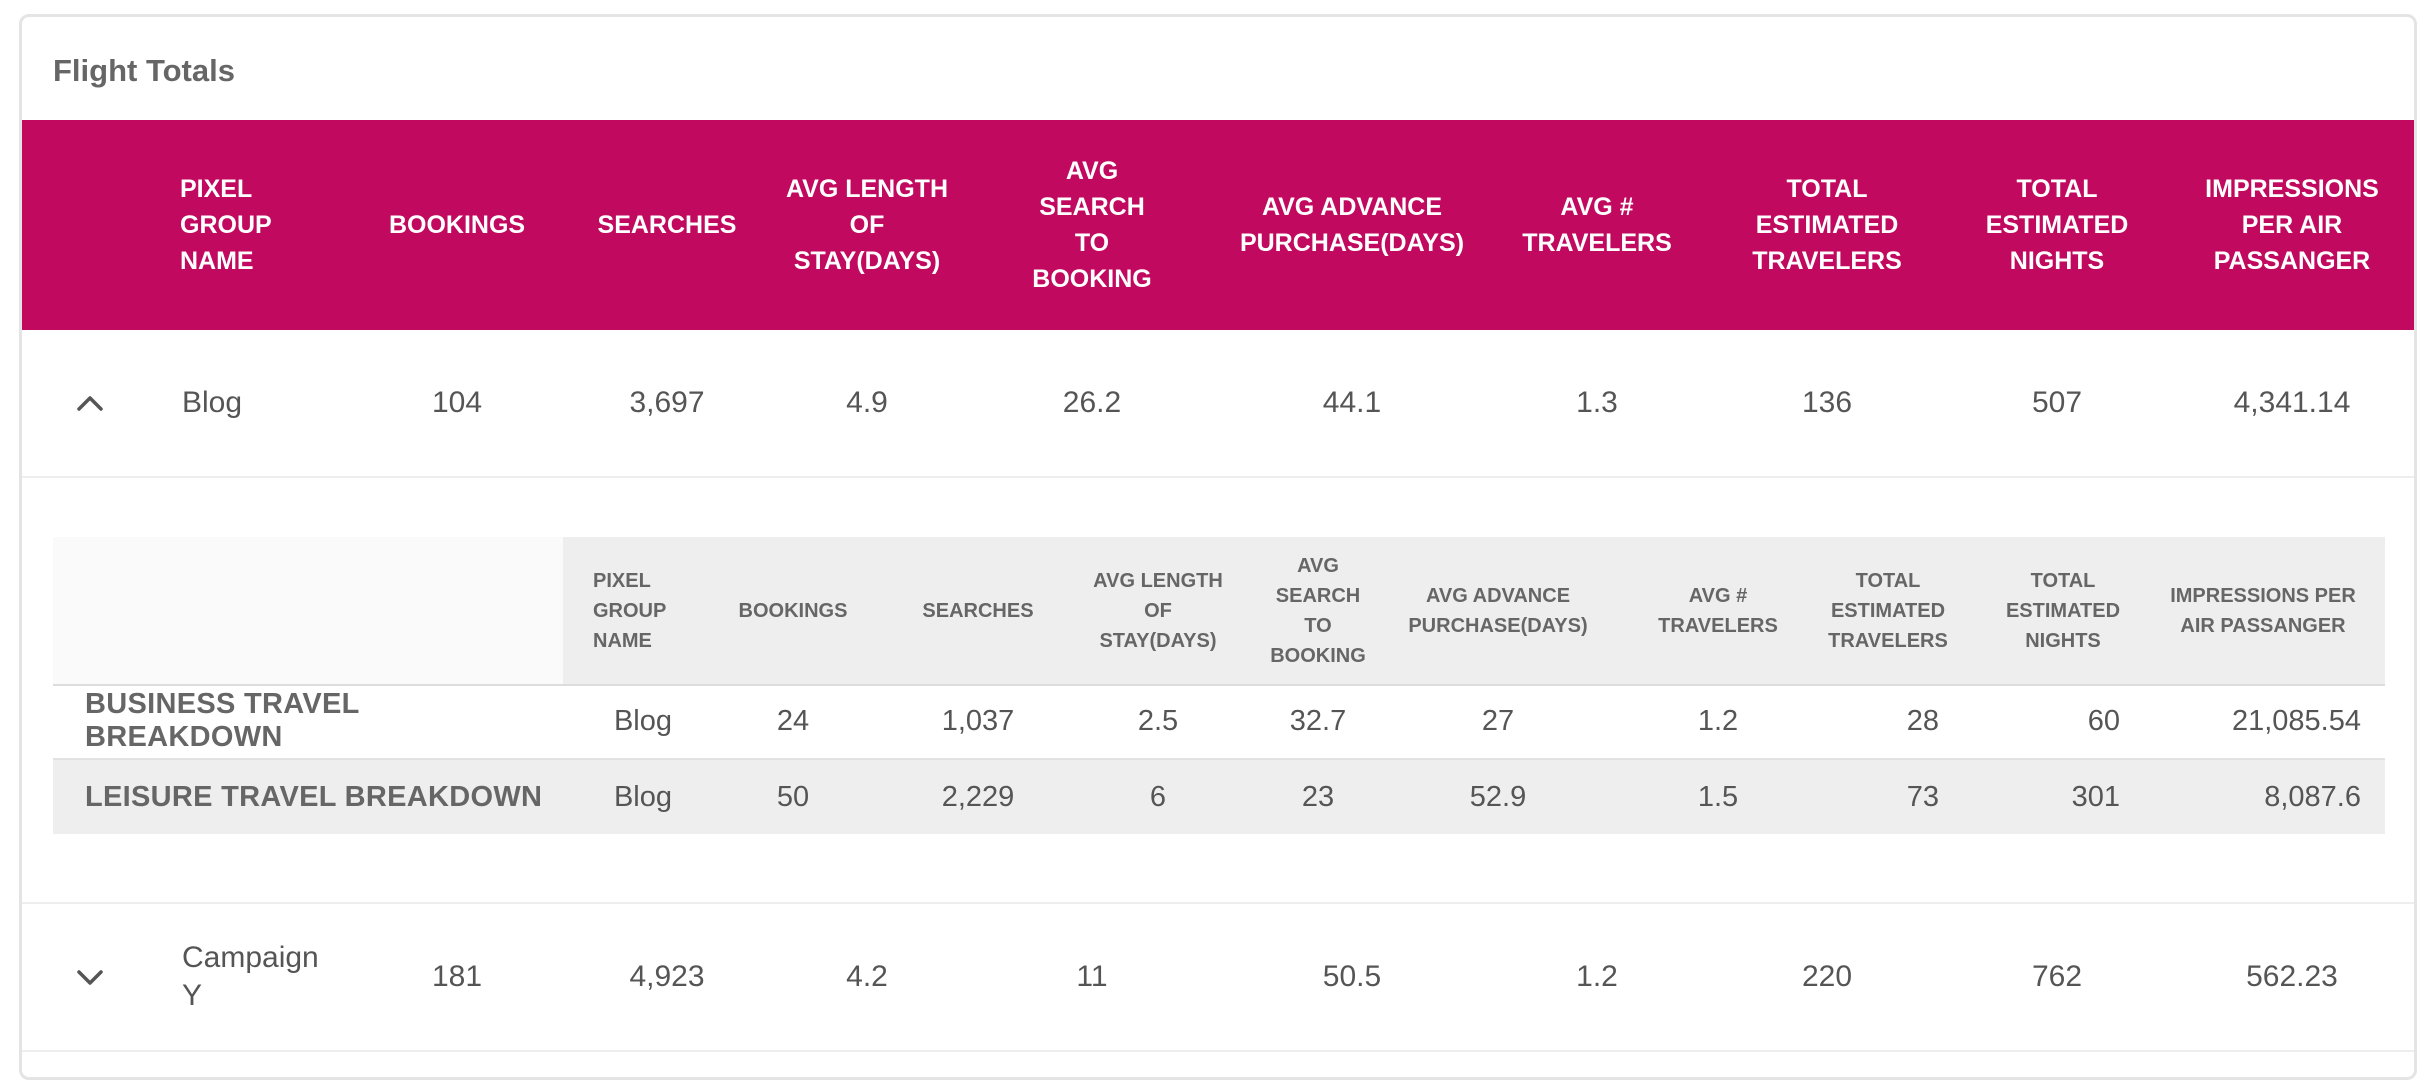 This screenshot has width=2430, height=1080. I want to click on cell-searches: 3,697, so click(667, 402).